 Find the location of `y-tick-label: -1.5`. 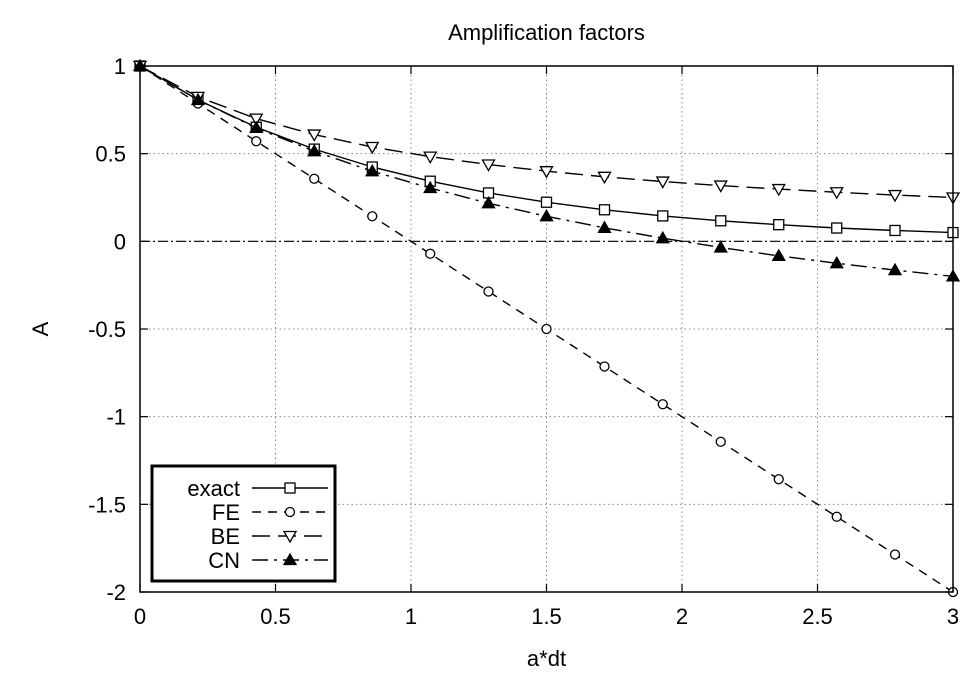

y-tick-label: -1.5 is located at coordinates (107, 504).